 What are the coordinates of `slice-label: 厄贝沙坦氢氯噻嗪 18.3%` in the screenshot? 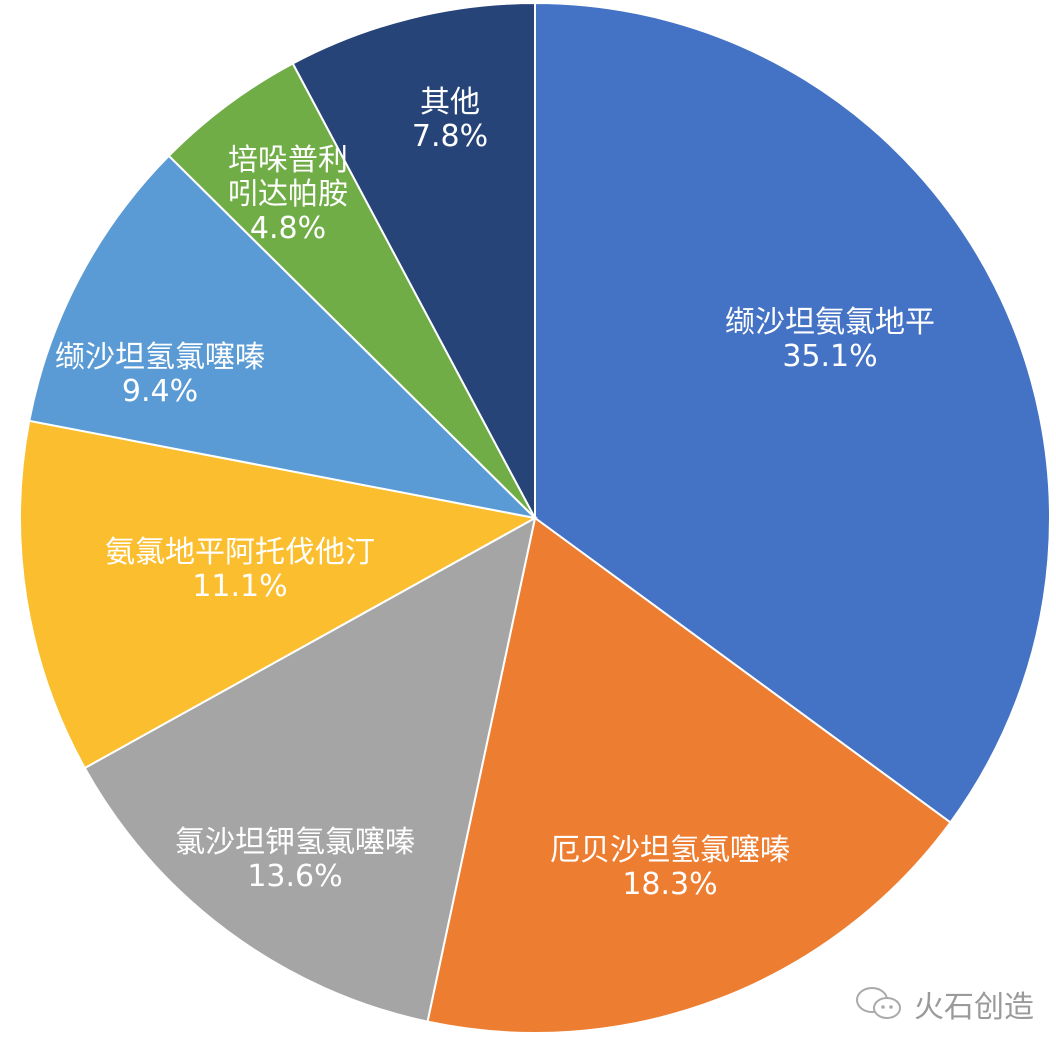 It's located at (670, 868).